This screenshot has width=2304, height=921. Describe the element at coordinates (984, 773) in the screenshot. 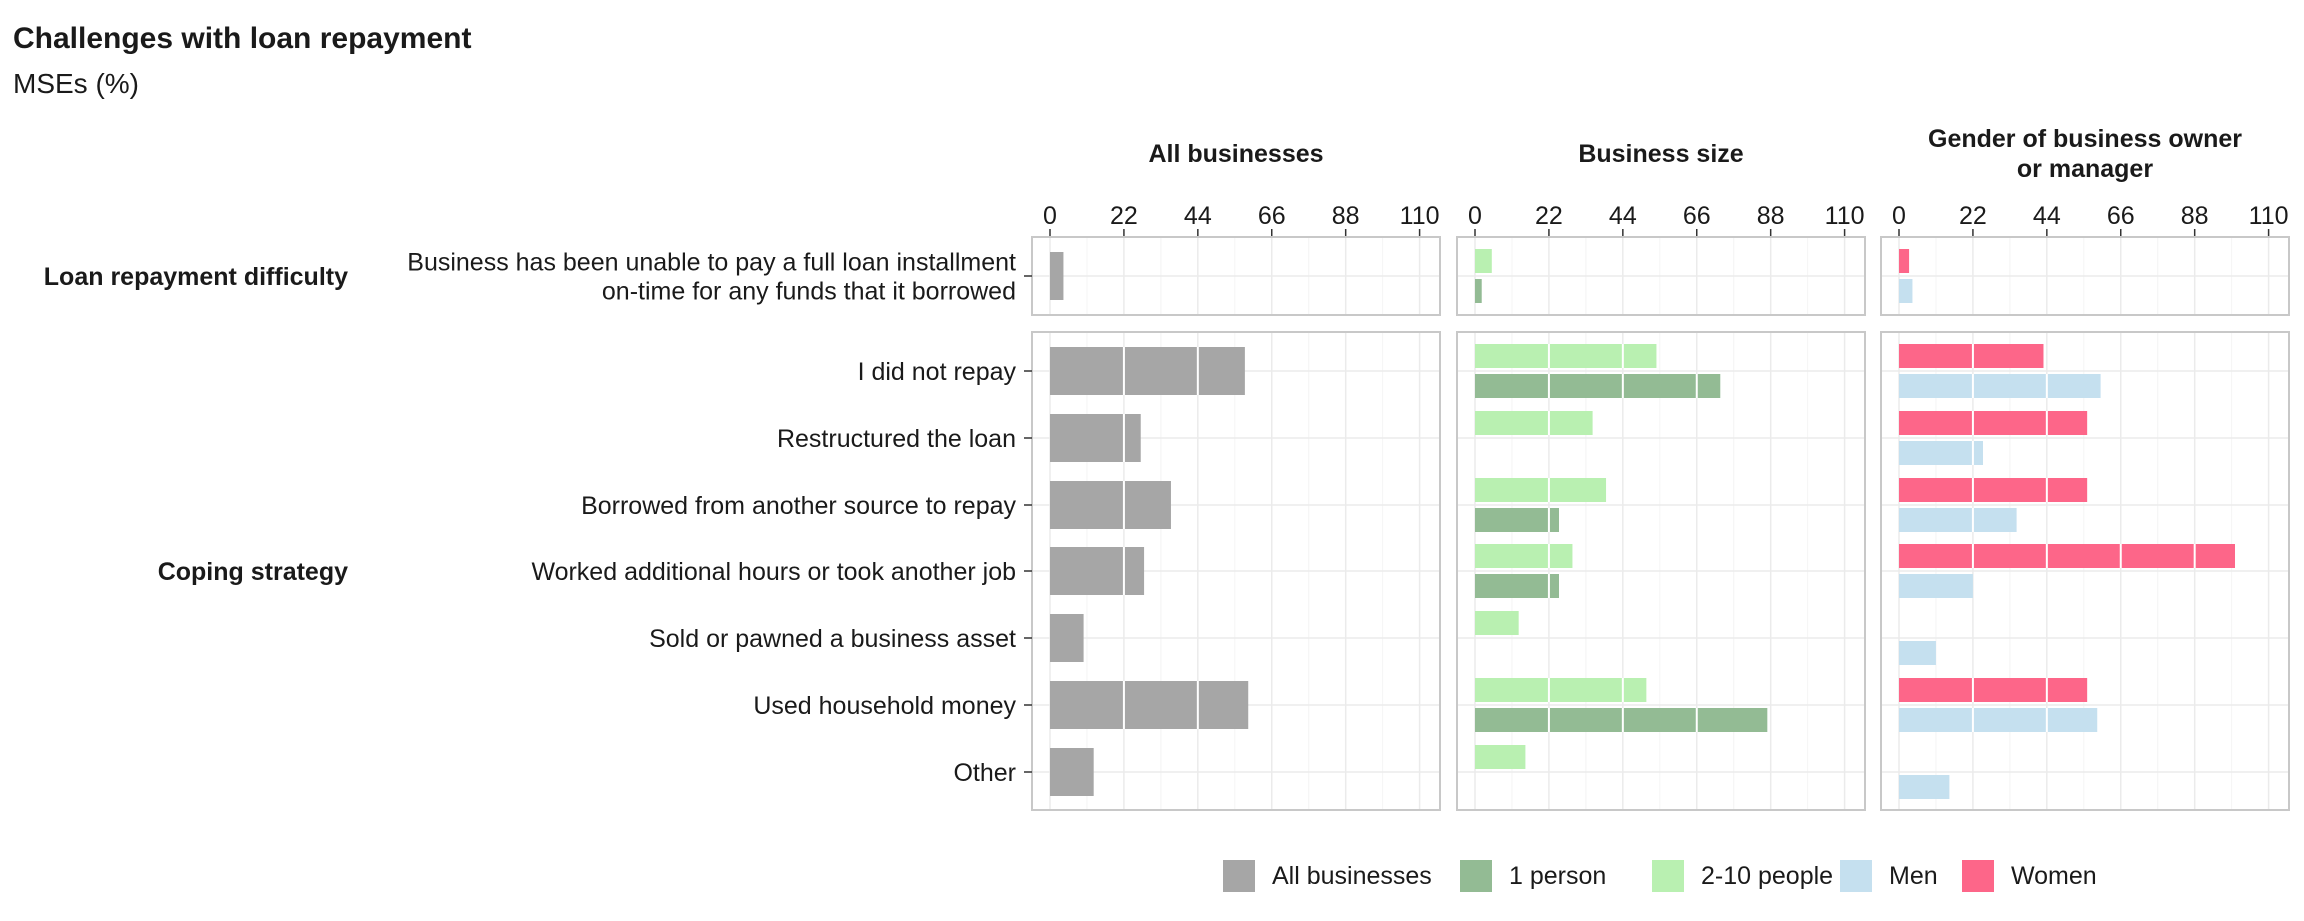

I see `row-label: Other` at that location.